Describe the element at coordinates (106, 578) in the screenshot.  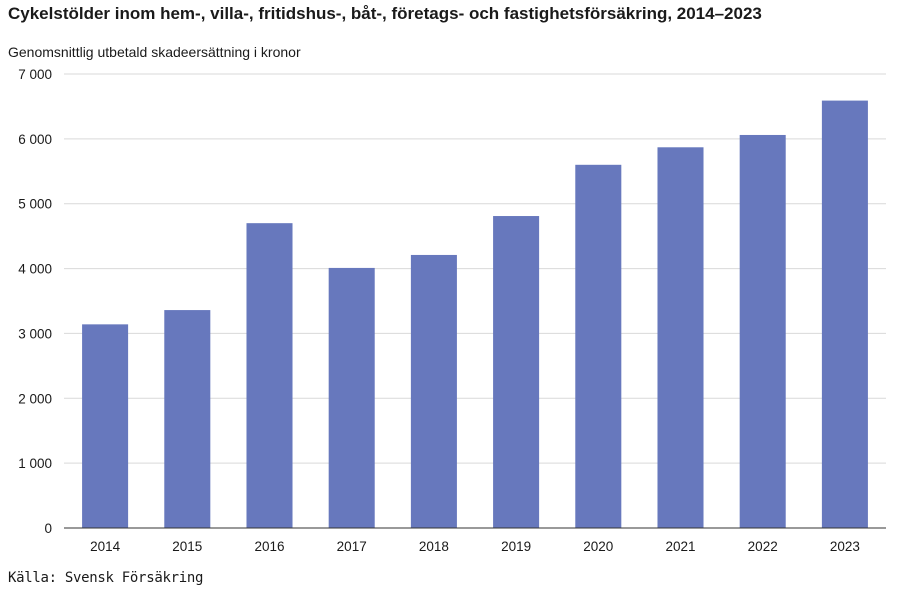
I see `source-note: Källa: Svensk Försäkring` at that location.